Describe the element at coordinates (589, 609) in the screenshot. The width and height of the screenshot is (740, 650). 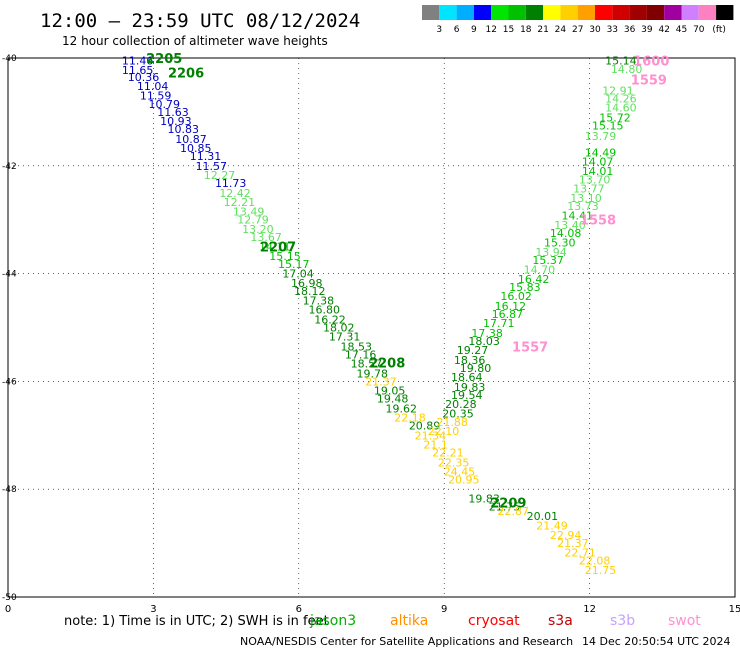
I see `x-tick-label: 12` at that location.